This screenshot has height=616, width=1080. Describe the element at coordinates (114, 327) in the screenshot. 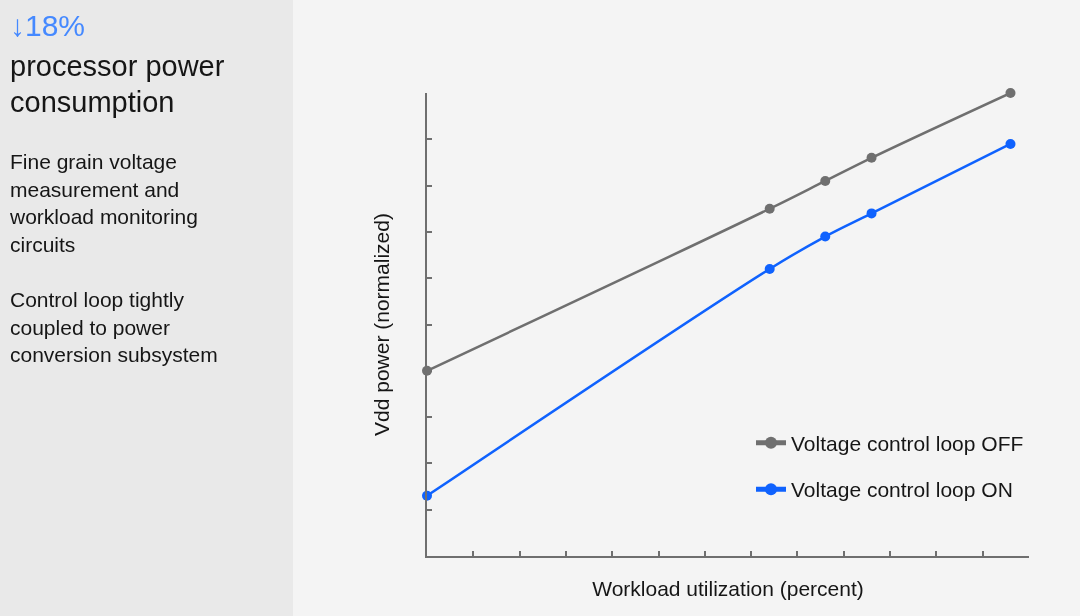

I see `text: Control loop tightly coupled to power conversion subsystem` at that location.